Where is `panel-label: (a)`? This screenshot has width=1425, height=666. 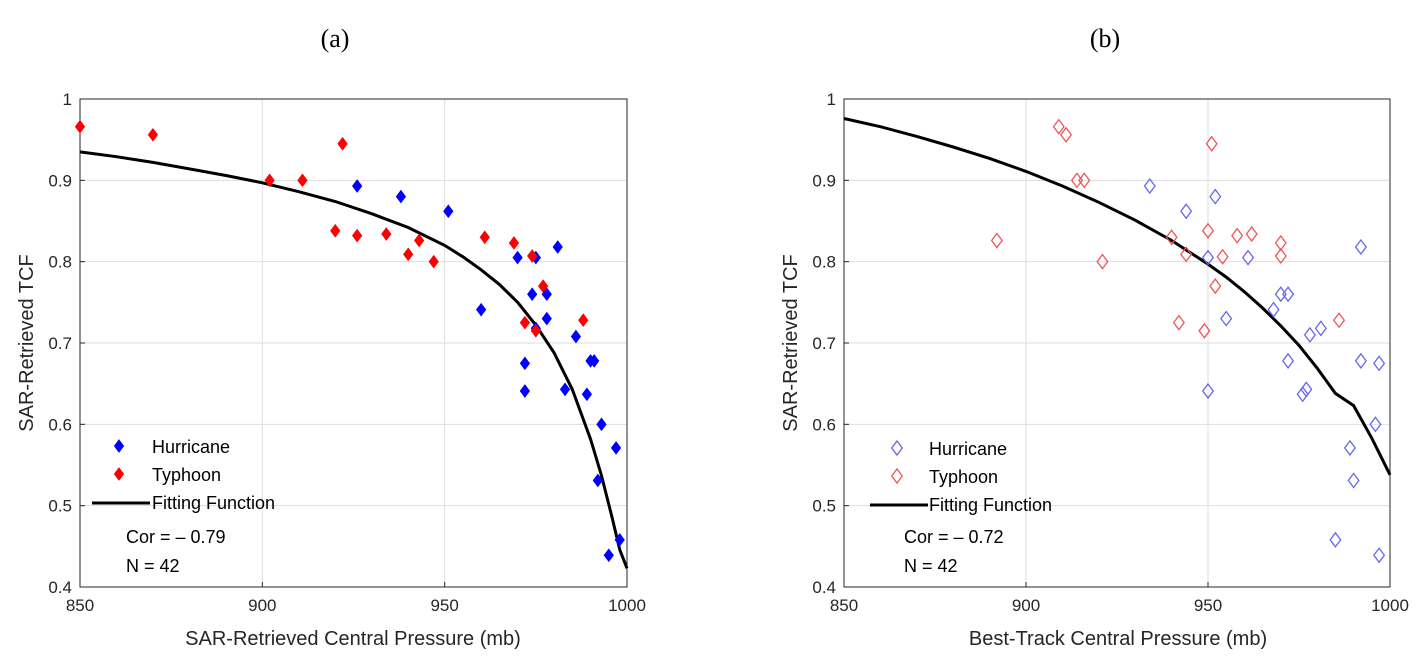 panel-label: (a) is located at coordinates (335, 38).